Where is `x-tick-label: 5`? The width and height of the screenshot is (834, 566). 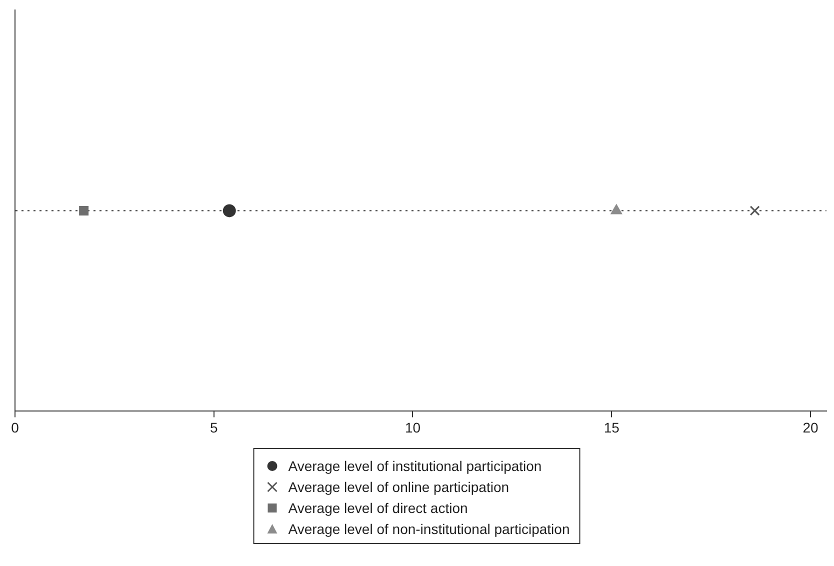 x-tick-label: 5 is located at coordinates (214, 427).